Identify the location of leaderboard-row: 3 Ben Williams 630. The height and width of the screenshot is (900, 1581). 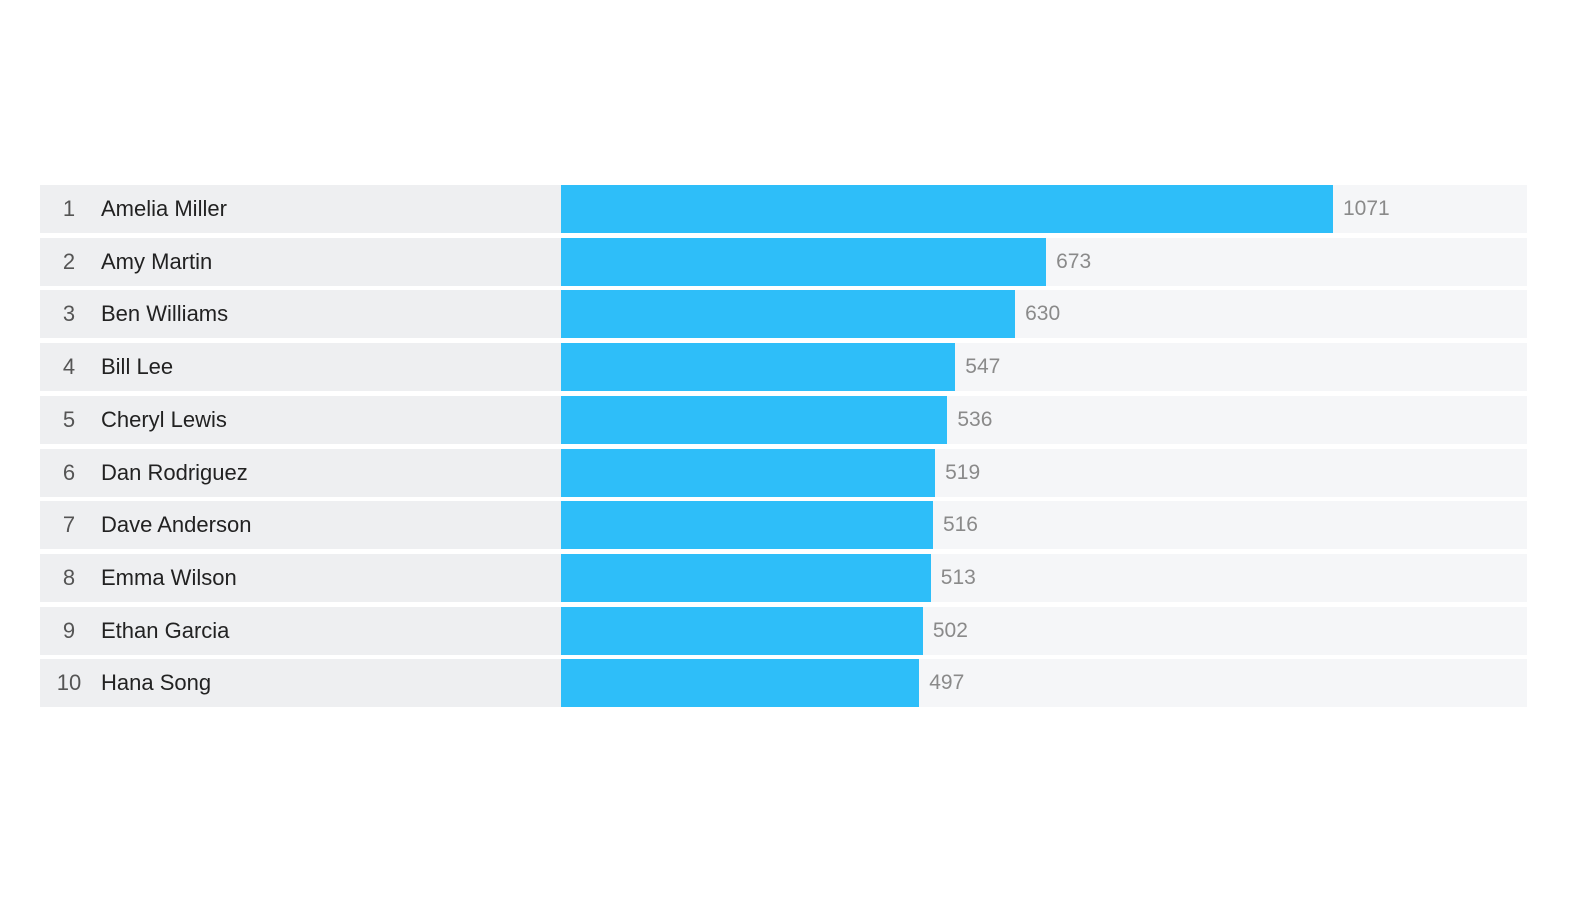
(783, 314).